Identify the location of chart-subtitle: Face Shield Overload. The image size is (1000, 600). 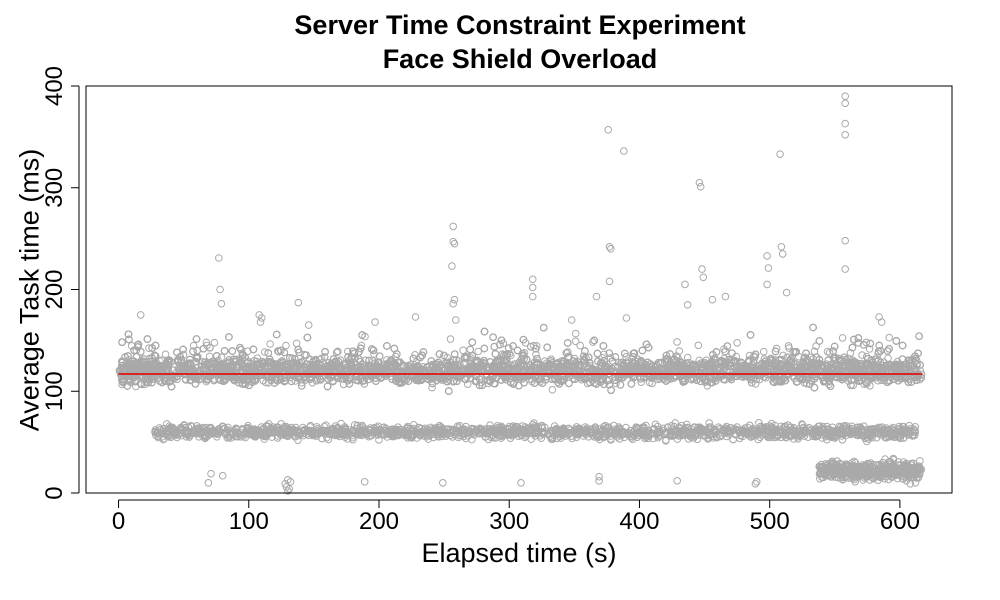
(520, 59).